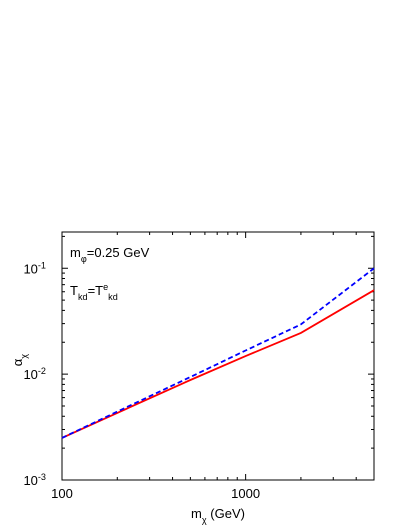  I want to click on annotation: mφ=0.25 GeV, so click(110, 254).